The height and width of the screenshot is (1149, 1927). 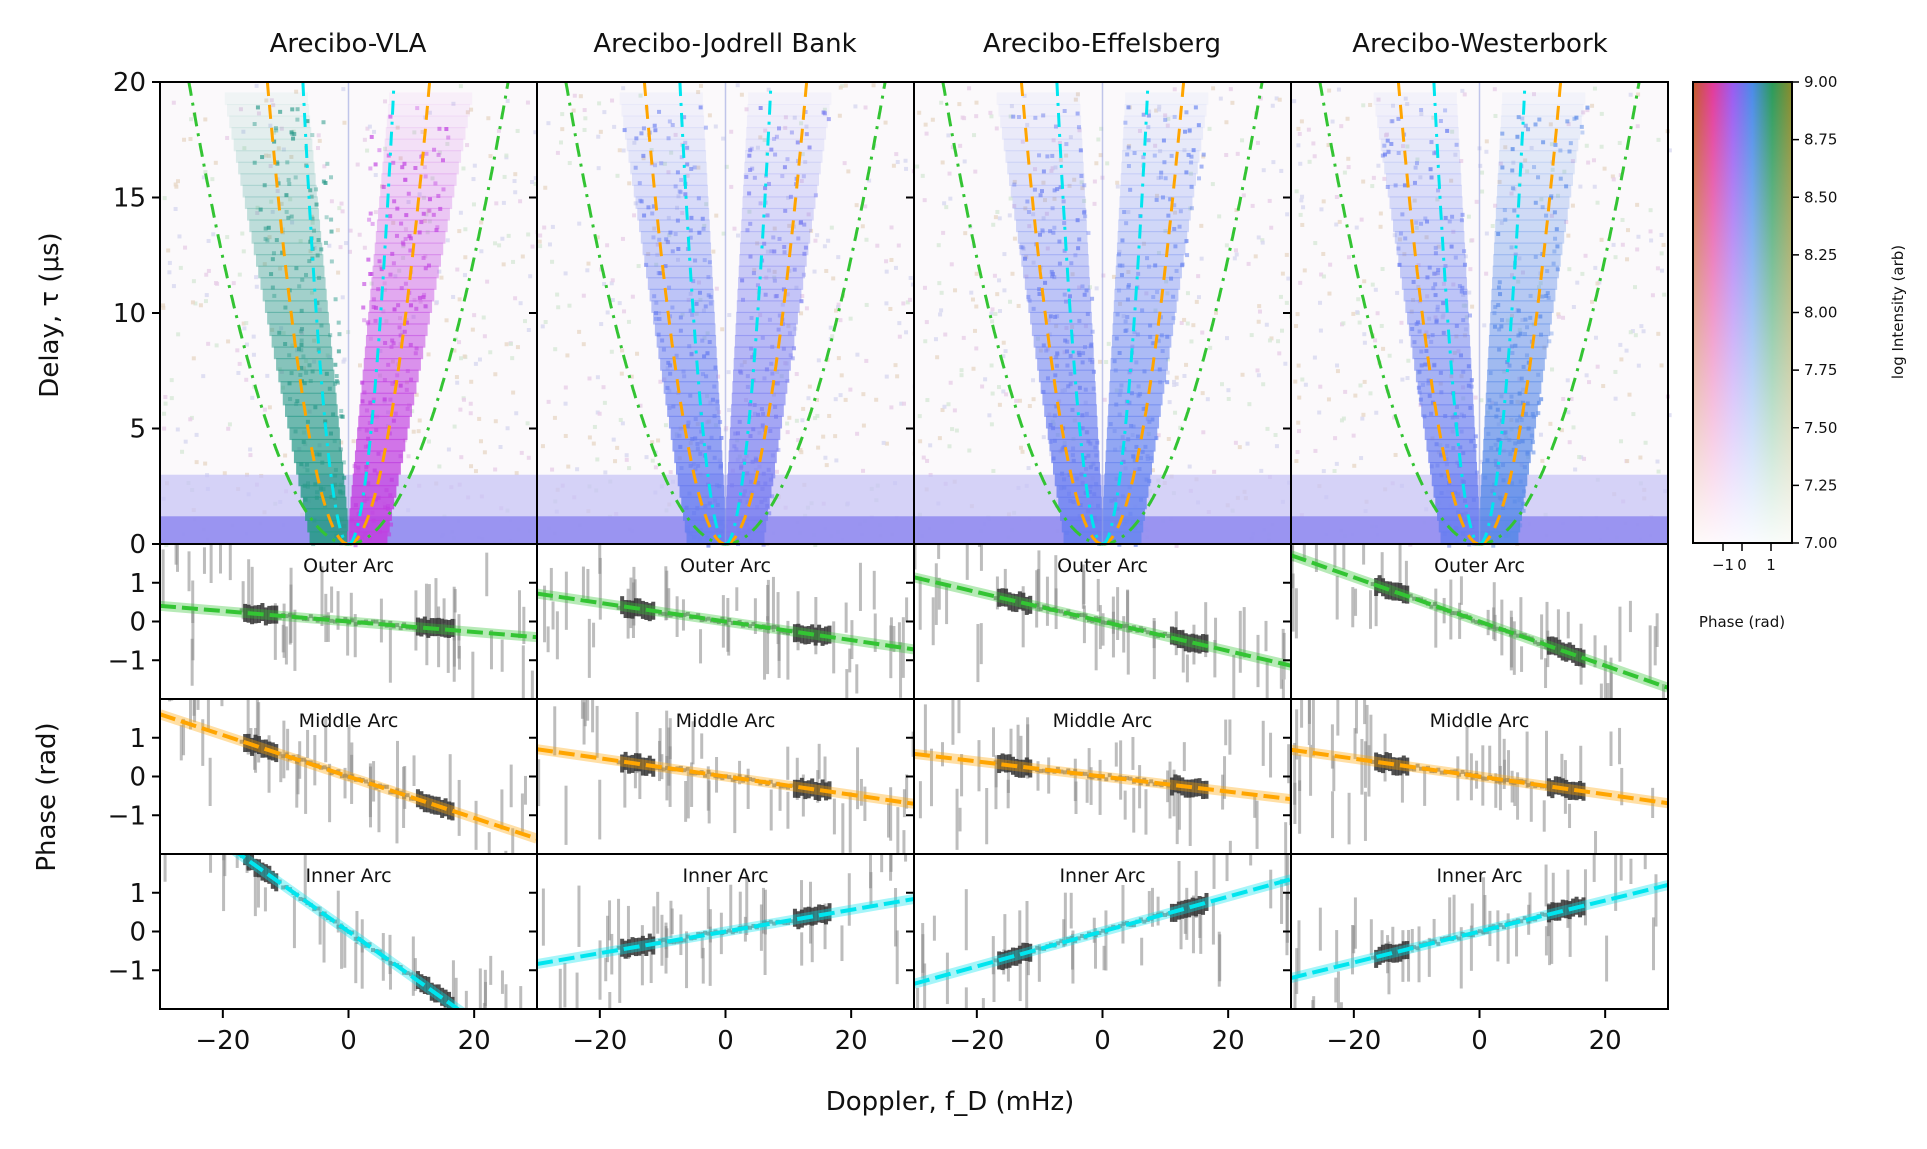 What do you see at coordinates (1560, 313) in the screenshot?
I see `outer-arc-curve` at bounding box center [1560, 313].